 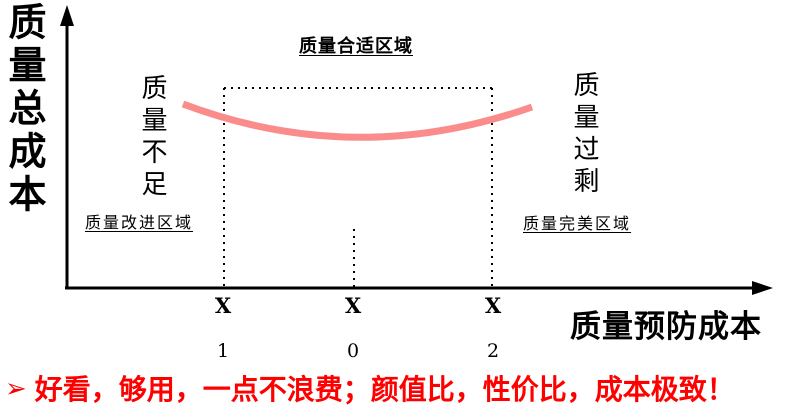 What do you see at coordinates (384, 389) in the screenshot?
I see `slogan-text: 好看，够用，一点不浪费；颜值比，性价比，成本极致！` at bounding box center [384, 389].